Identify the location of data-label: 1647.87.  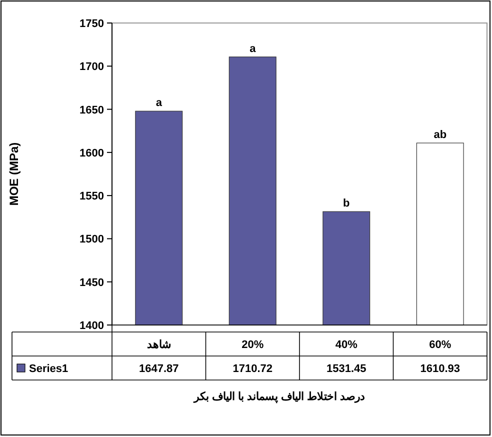
(158, 369).